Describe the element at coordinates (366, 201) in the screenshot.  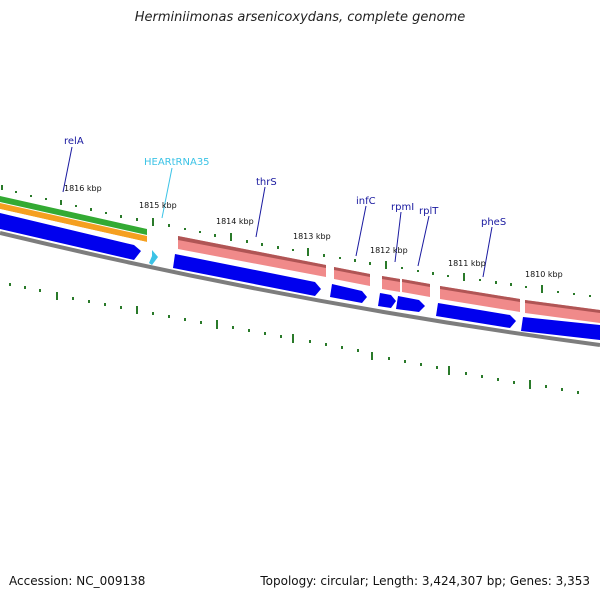
I see `gene-label-infC: infC` at that location.